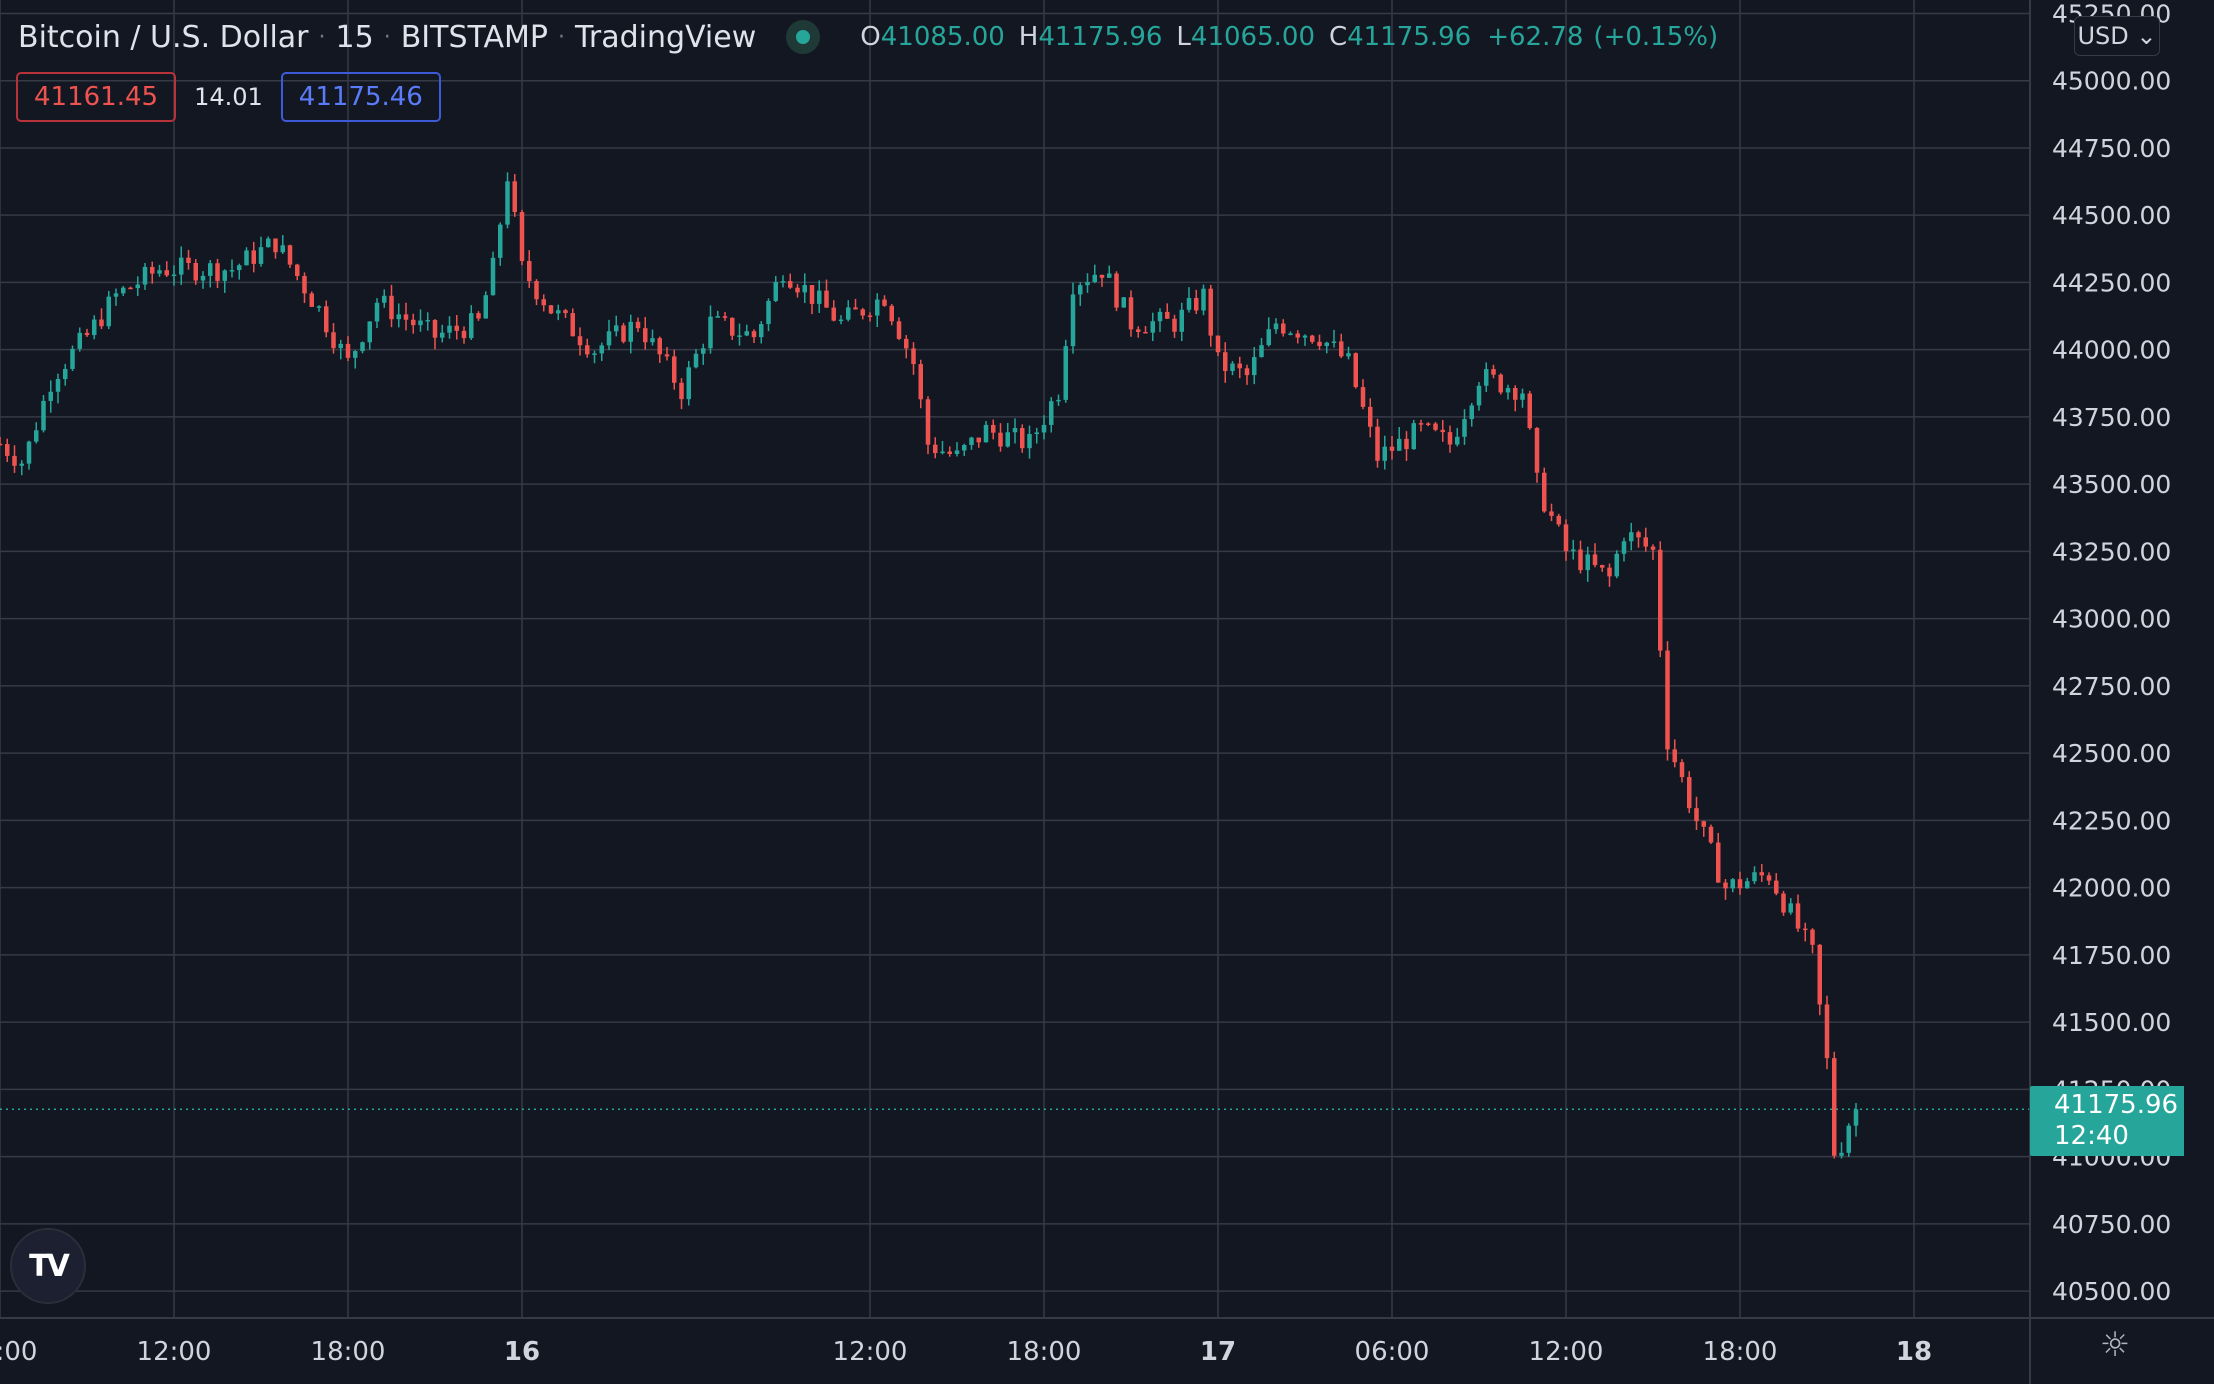  I want to click on x-axis-tick-label: 18, so click(1914, 1352).